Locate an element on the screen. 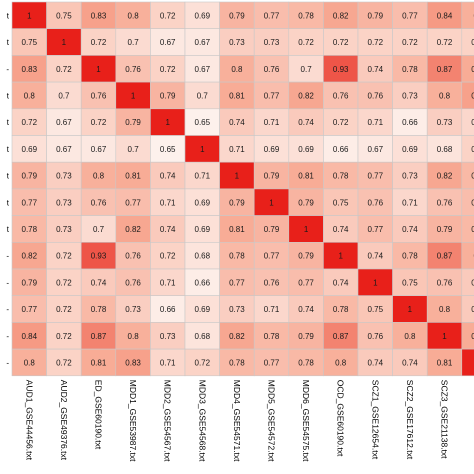 This screenshot has height=474, width=474. column-tick-label: AUD2_GSE49376.txt is located at coordinates (64, 420).